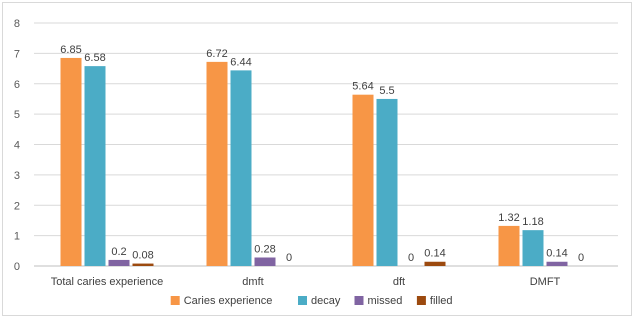 Image resolution: width=636 pixels, height=320 pixels. Describe the element at coordinates (142, 256) in the screenshot. I see `data-label: 0.08` at that location.